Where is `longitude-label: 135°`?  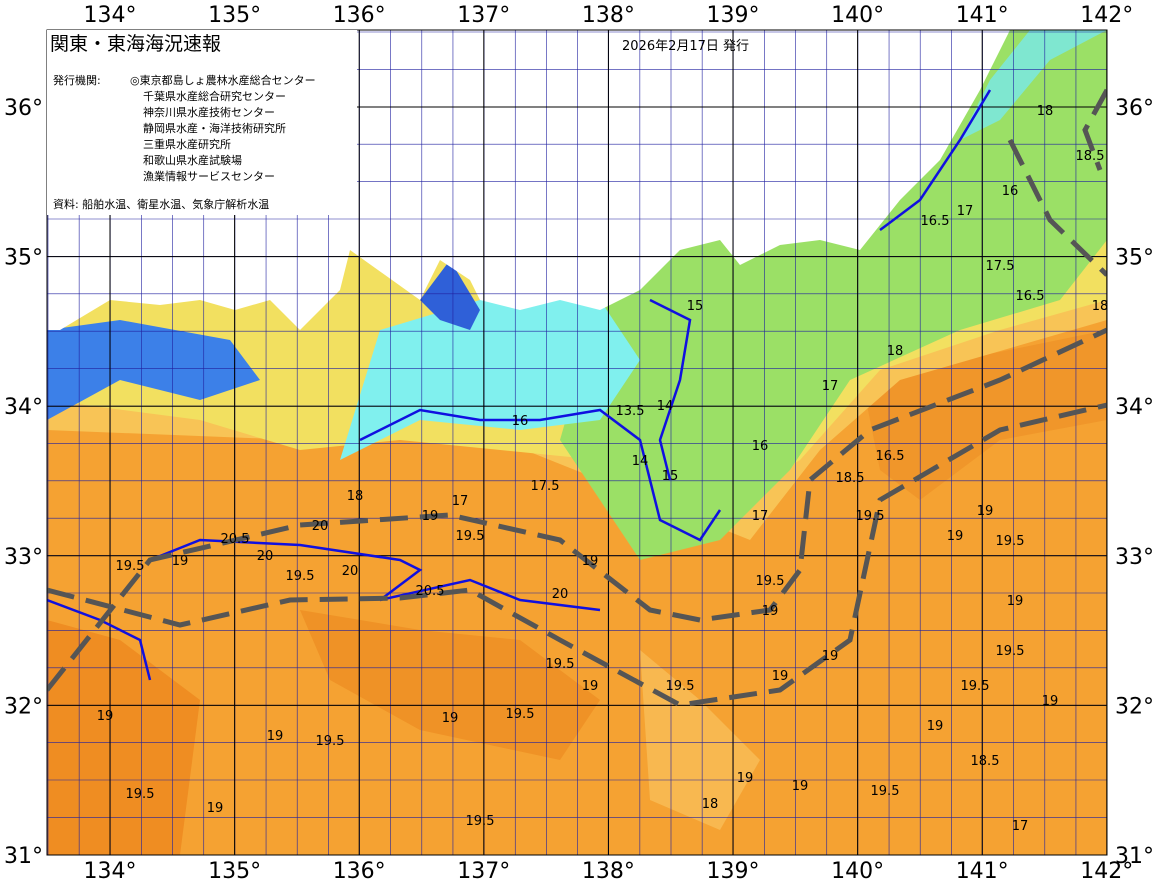
longitude-label: 135° is located at coordinates (234, 870).